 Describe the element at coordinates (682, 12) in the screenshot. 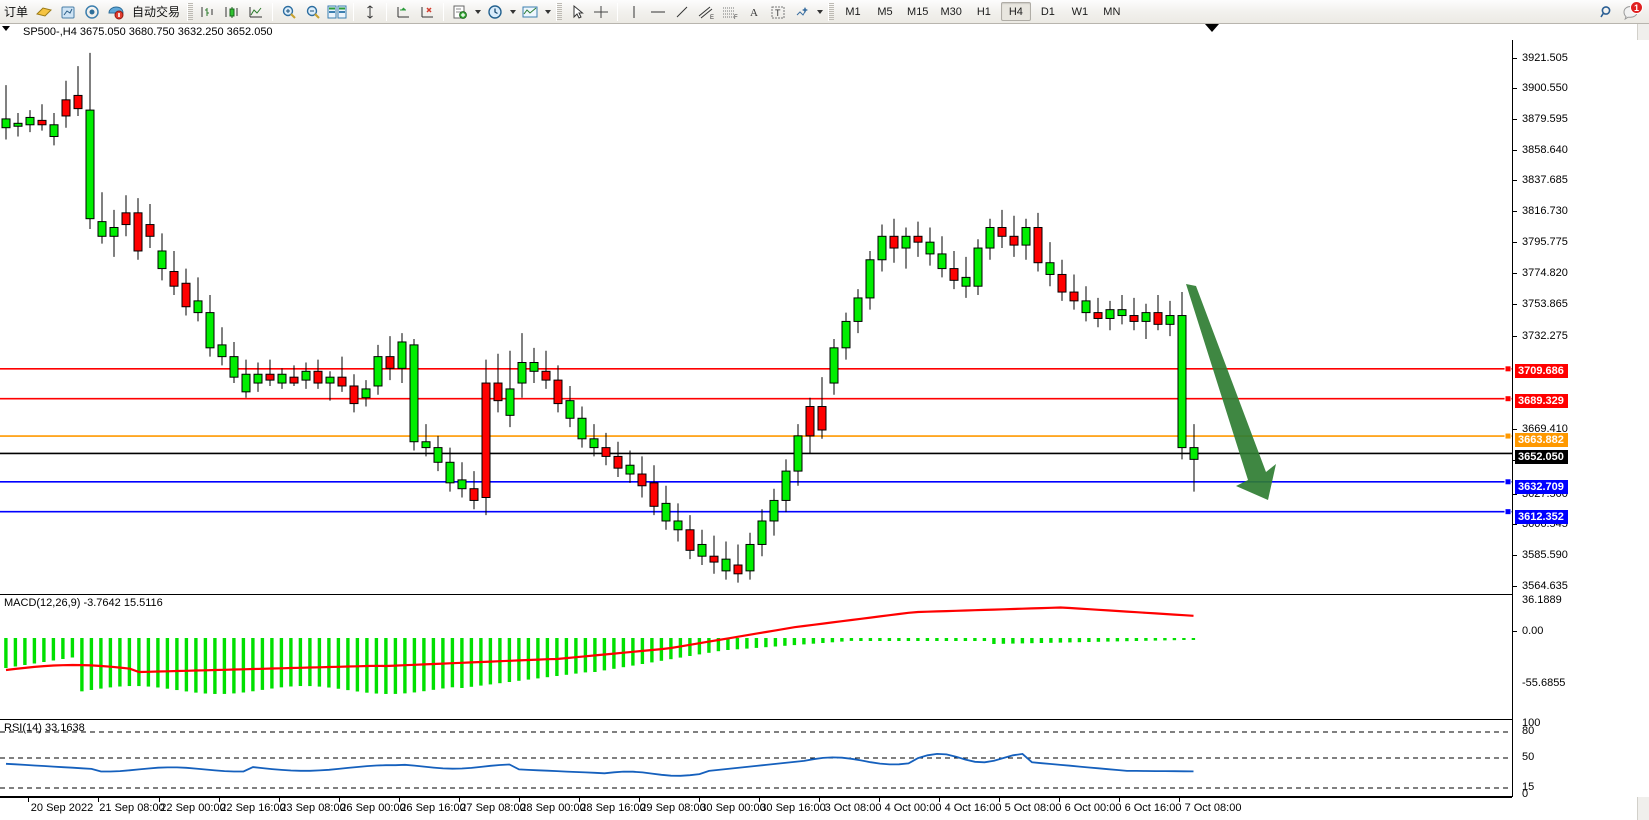

I see `trendline-icon` at that location.